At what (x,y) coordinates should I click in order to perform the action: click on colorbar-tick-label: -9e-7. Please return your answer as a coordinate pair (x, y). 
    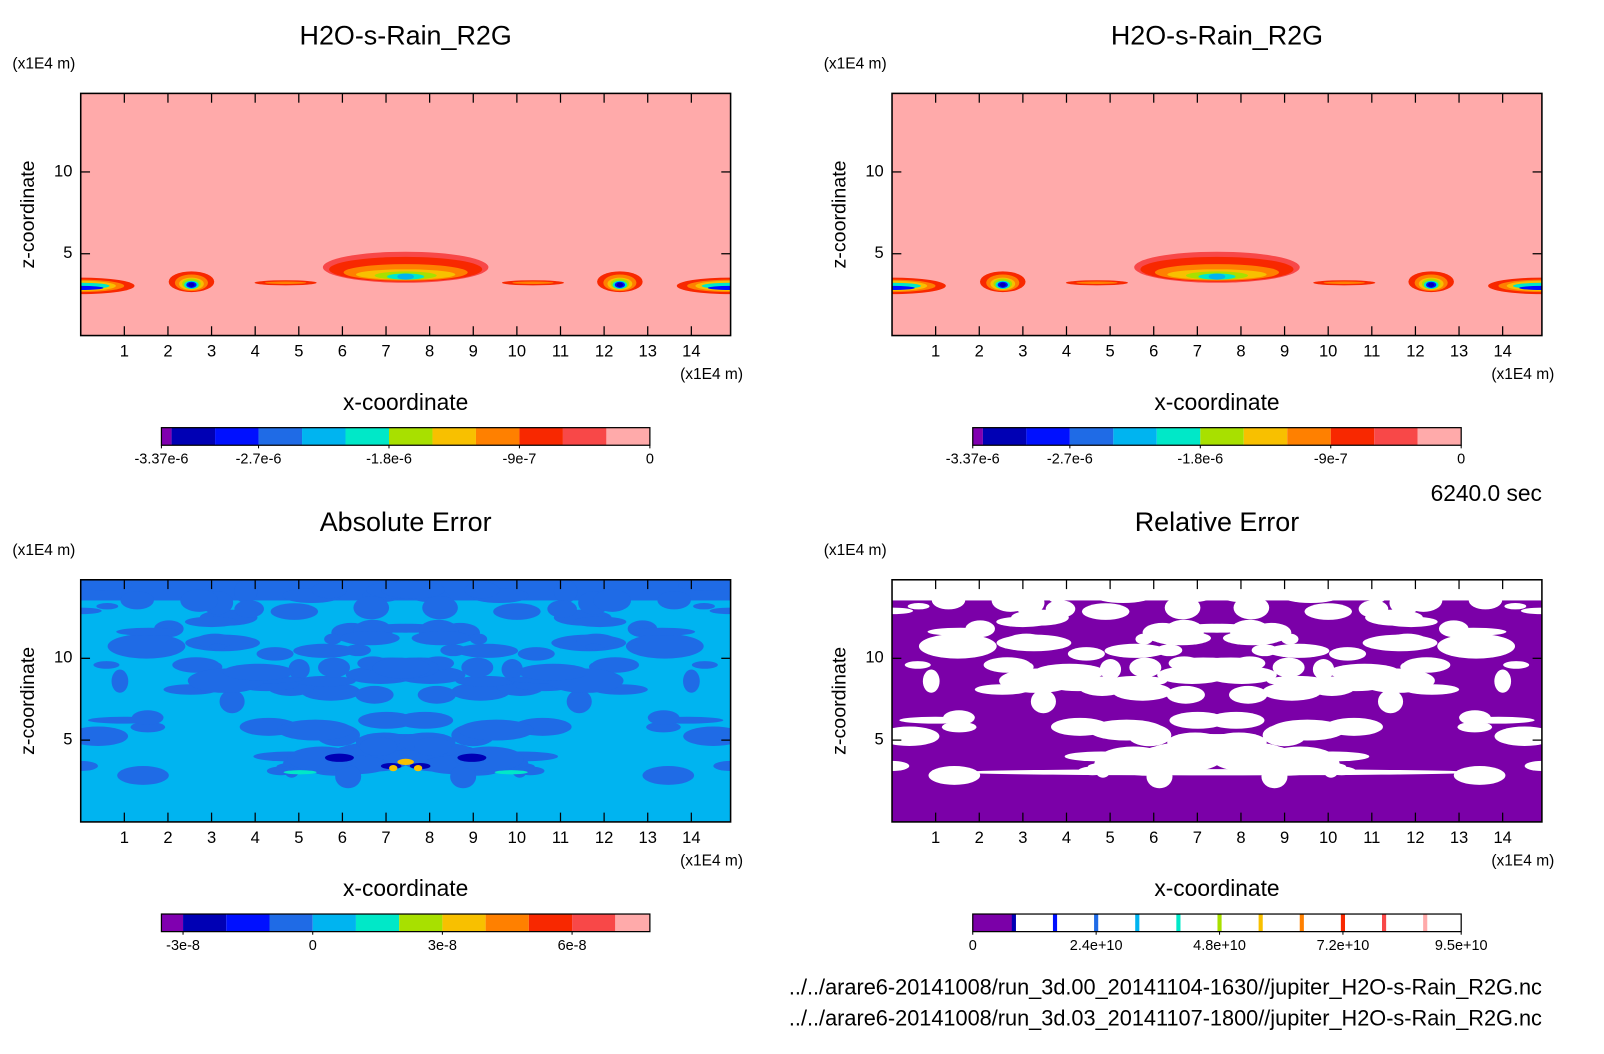
    Looking at the image, I should click on (520, 460).